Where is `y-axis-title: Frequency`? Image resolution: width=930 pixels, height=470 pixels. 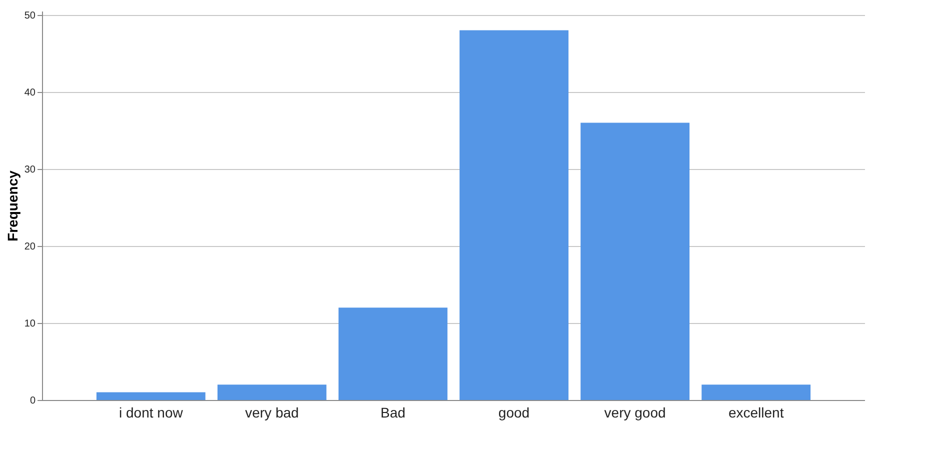
y-axis-title: Frequency is located at coordinates (12, 206).